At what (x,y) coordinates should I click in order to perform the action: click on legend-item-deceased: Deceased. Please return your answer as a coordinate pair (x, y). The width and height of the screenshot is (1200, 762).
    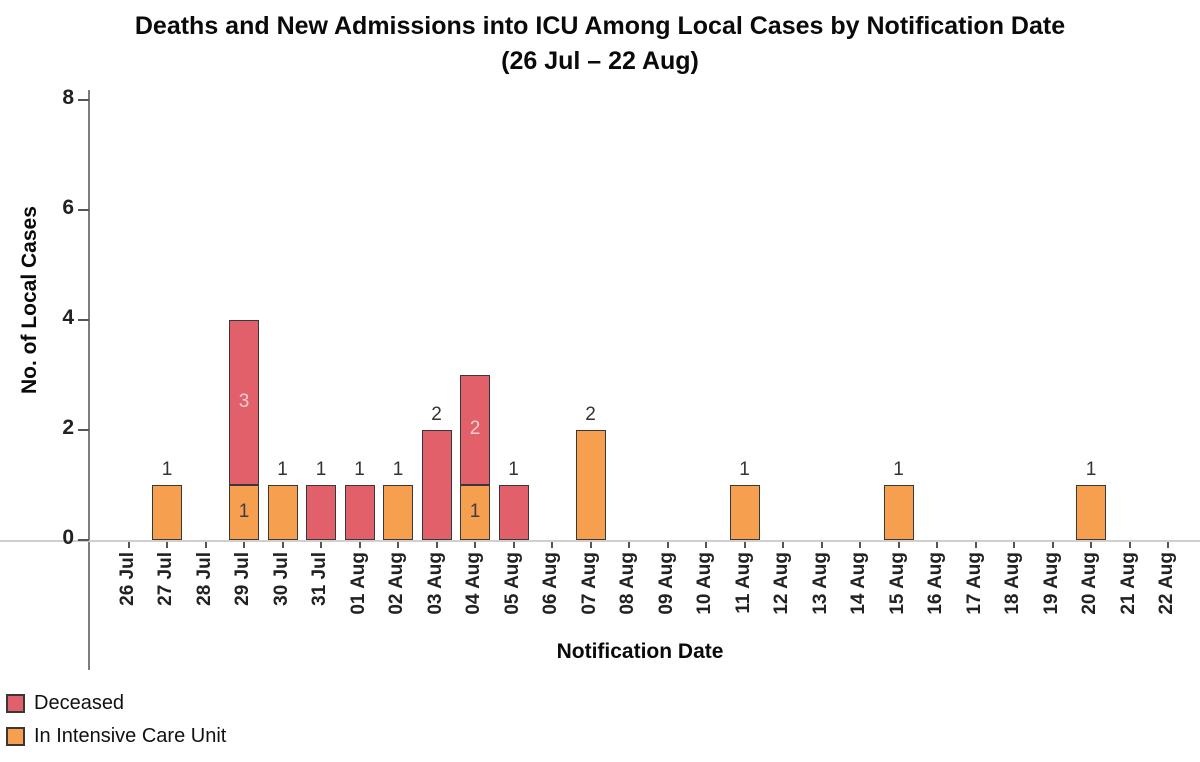
    Looking at the image, I should click on (116, 703).